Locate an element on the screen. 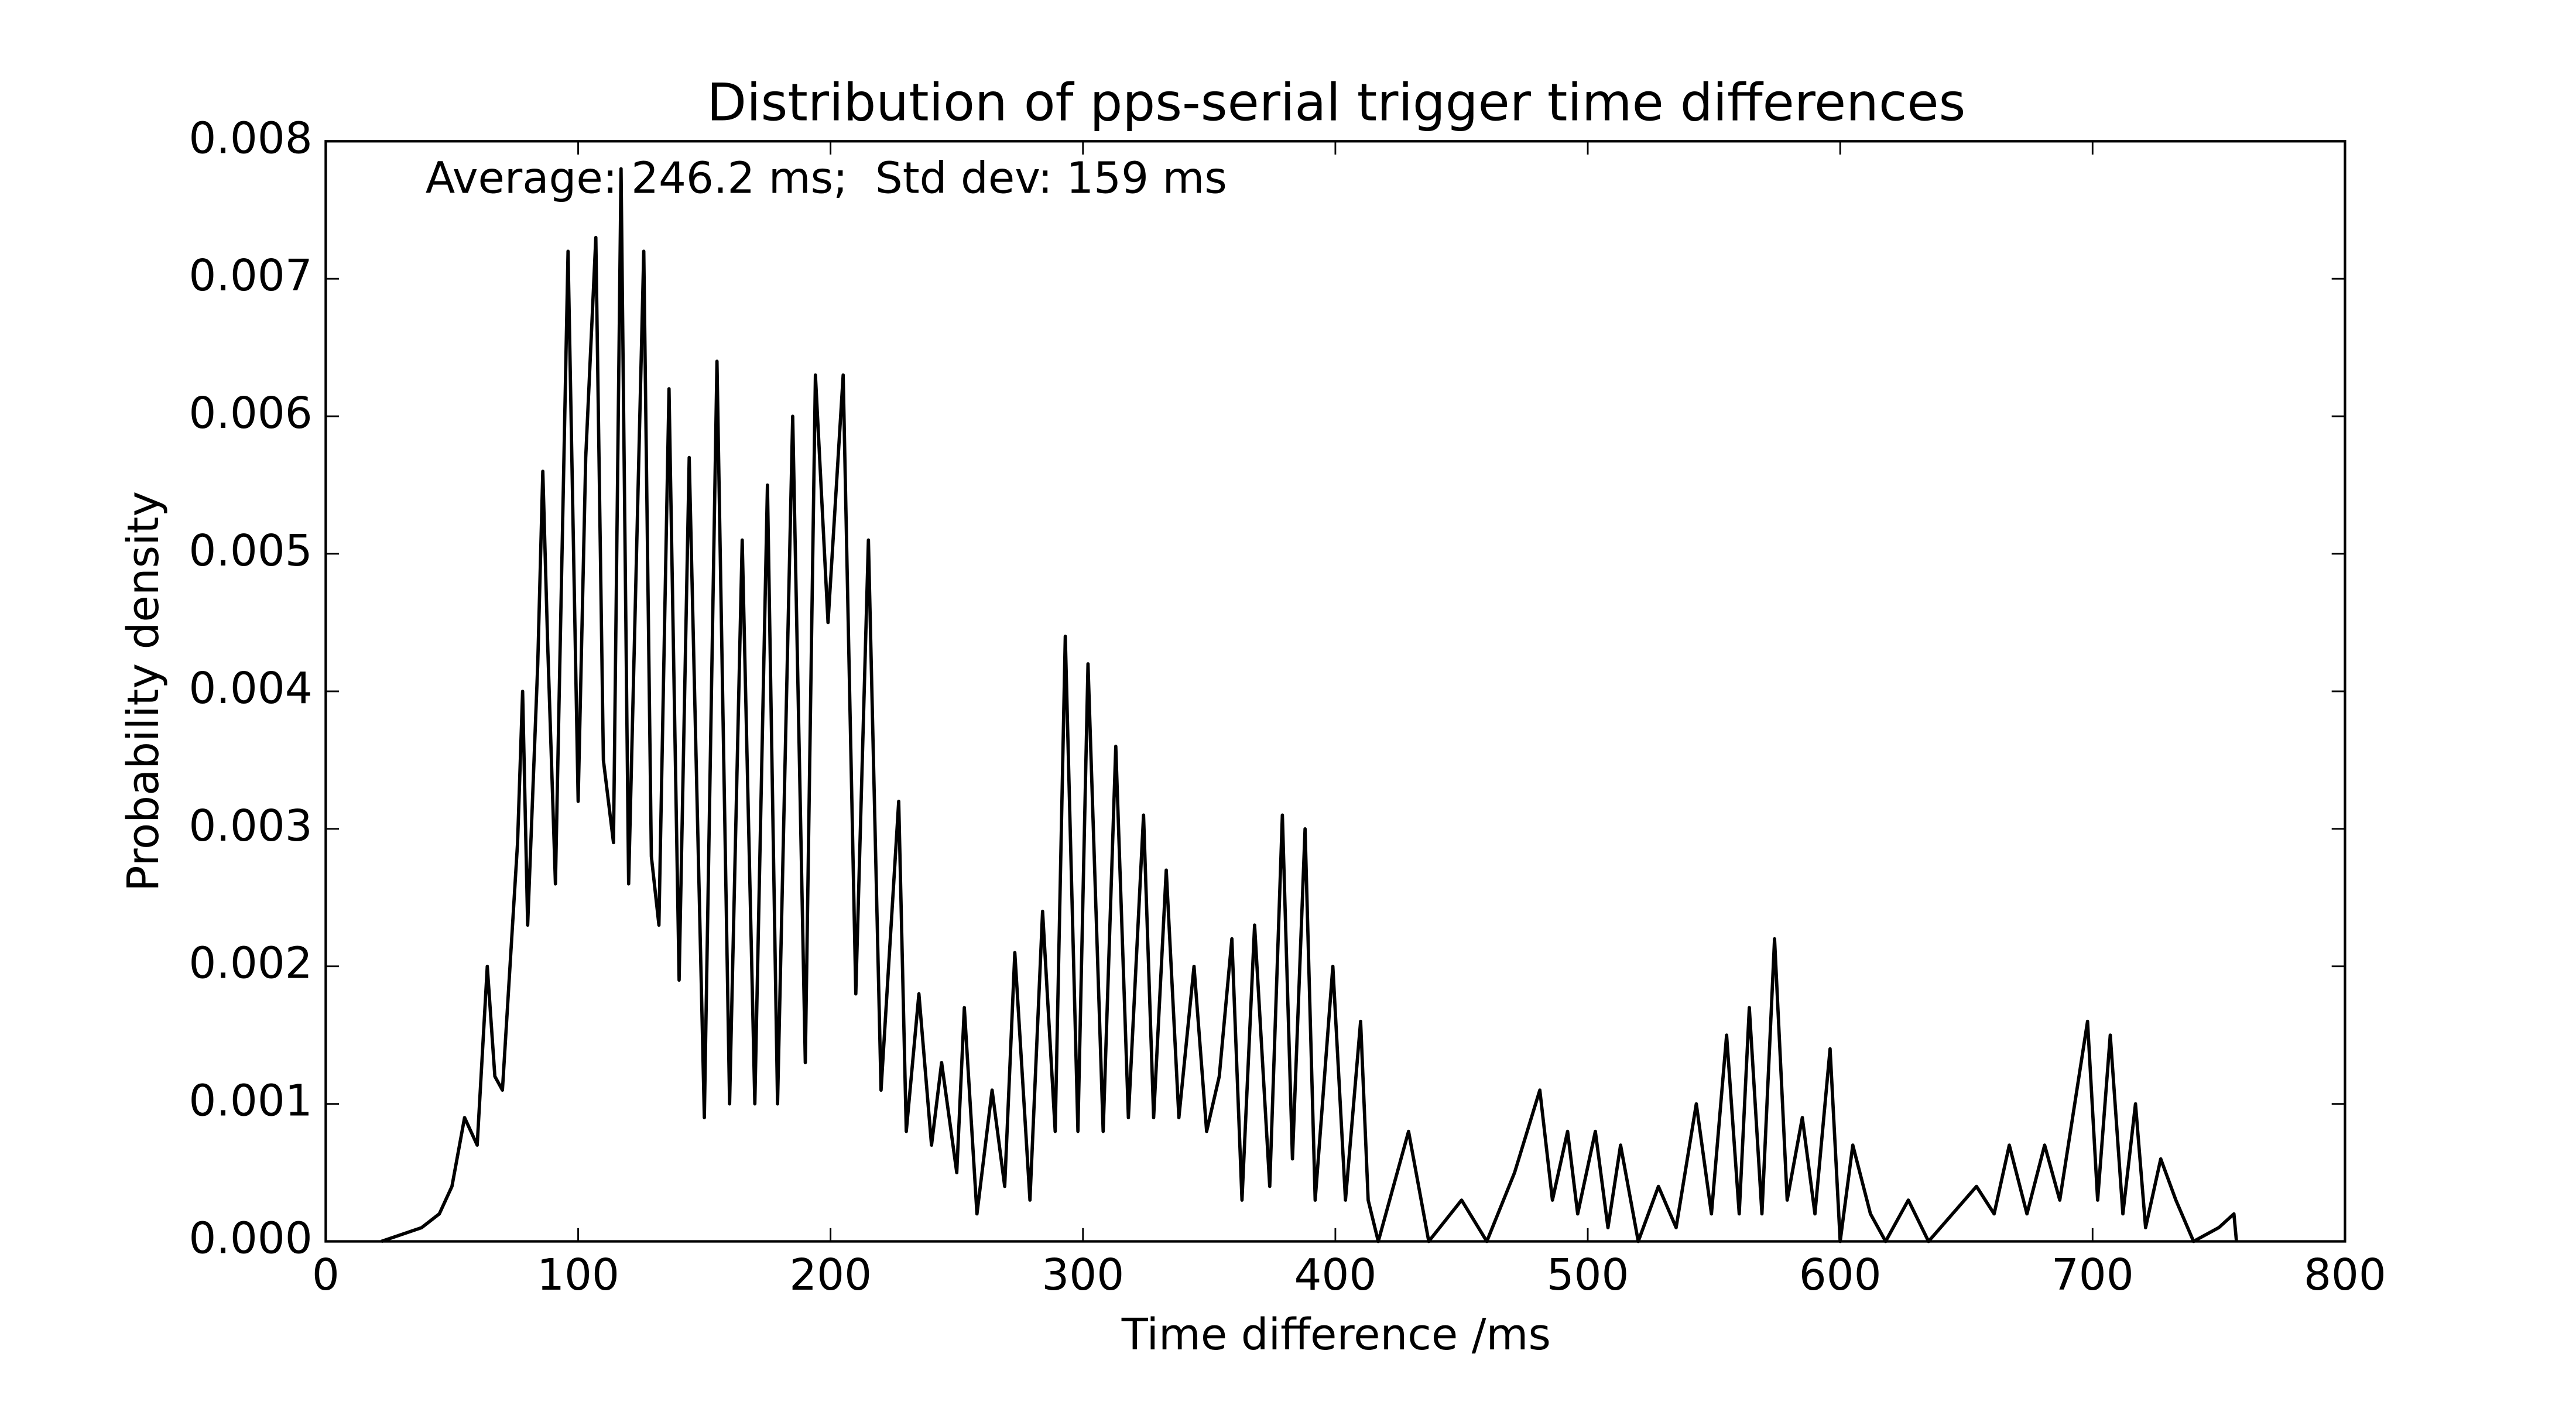 The width and height of the screenshot is (2576, 1405). y-tick-label: 0.002 is located at coordinates (250, 963).